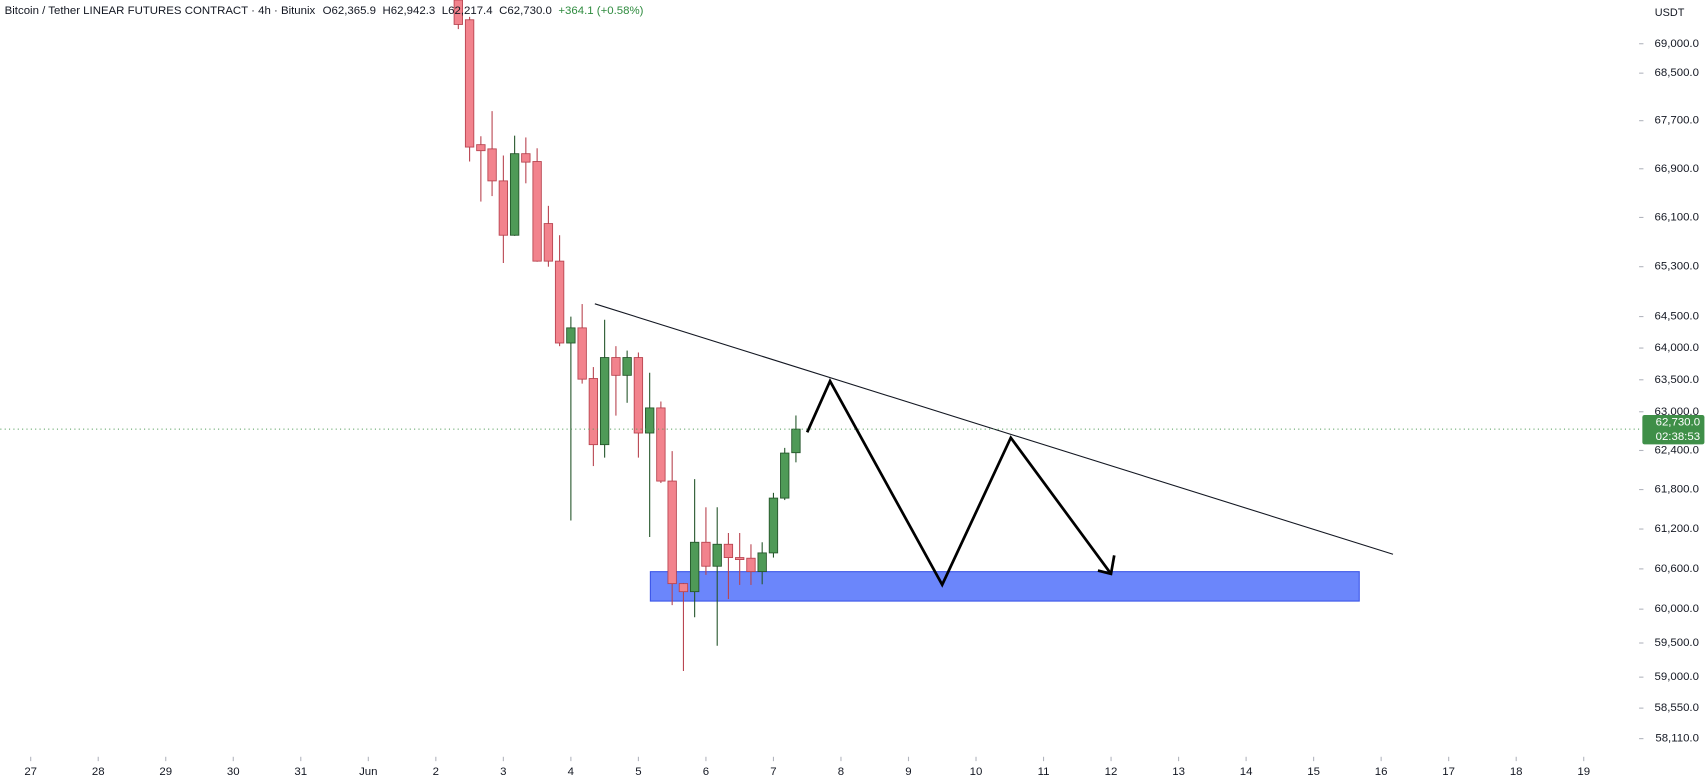  What do you see at coordinates (436, 772) in the screenshot?
I see `x-tick-label: 2` at bounding box center [436, 772].